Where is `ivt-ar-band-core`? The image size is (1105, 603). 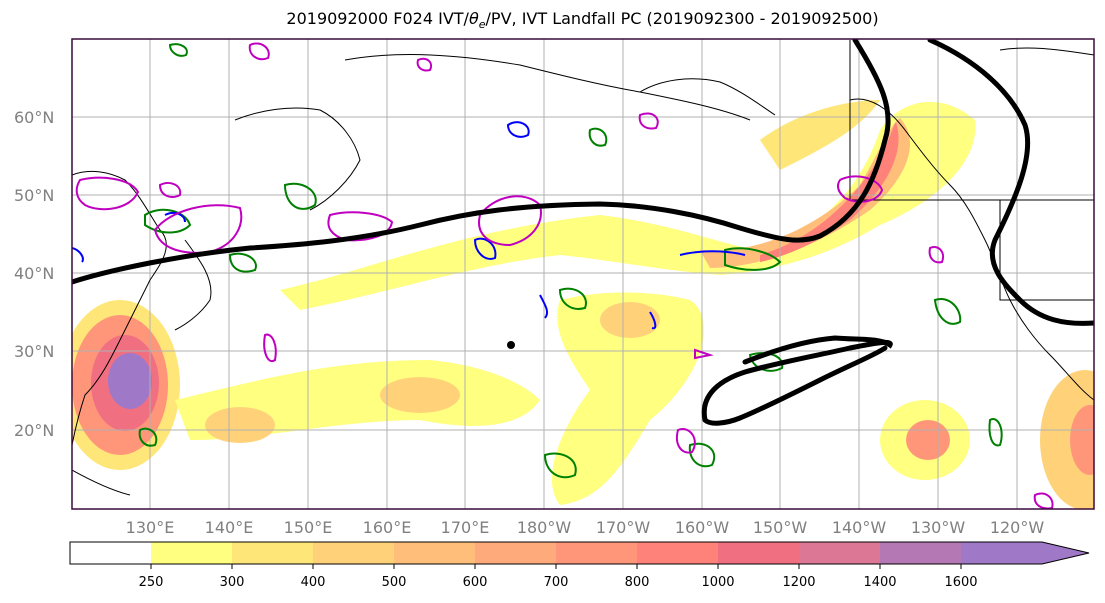 ivt-ar-band-core is located at coordinates (829, 192).